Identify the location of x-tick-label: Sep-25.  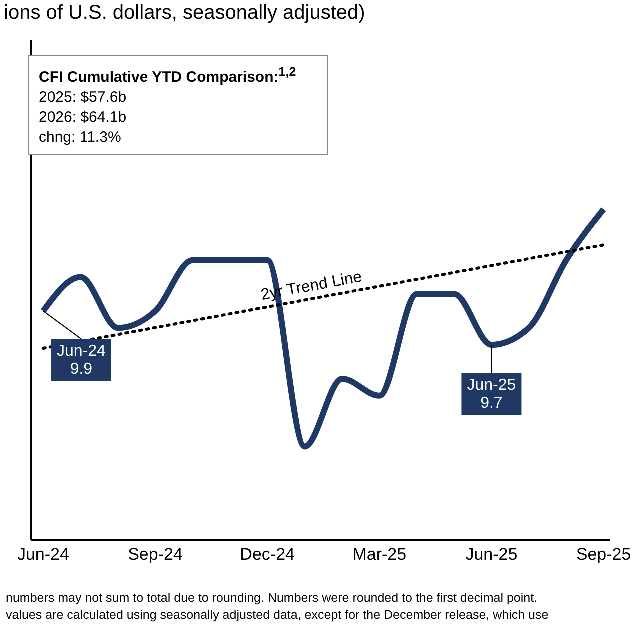
(604, 554).